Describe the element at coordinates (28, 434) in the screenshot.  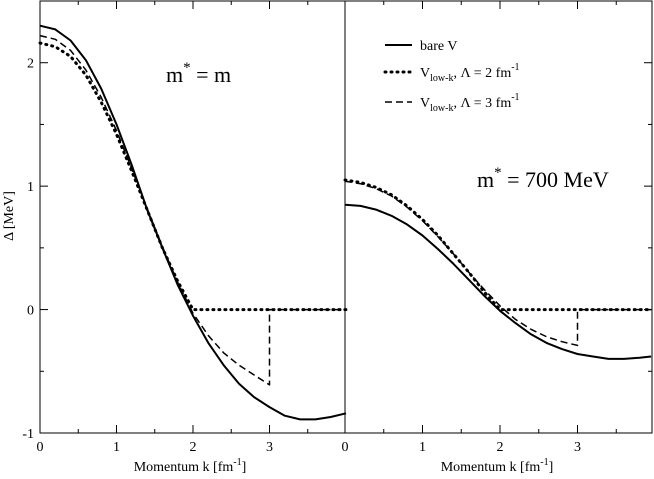
I see `y-tick-label: -1` at that location.